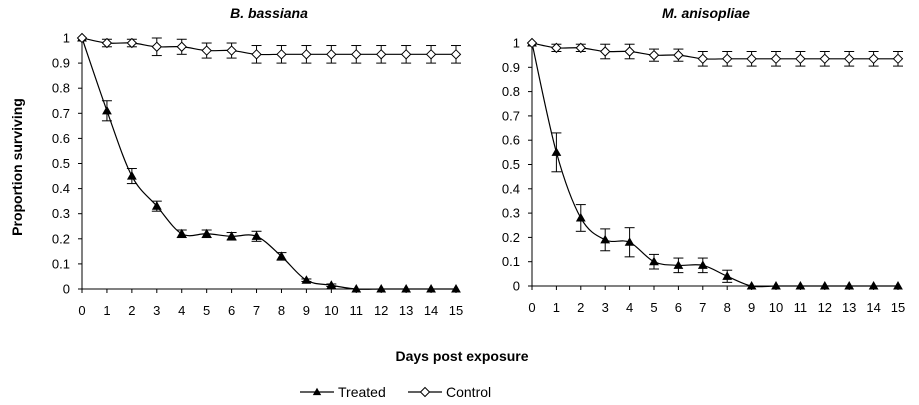  What do you see at coordinates (269, 13) in the screenshot?
I see `panel-title: B. bassiana` at bounding box center [269, 13].